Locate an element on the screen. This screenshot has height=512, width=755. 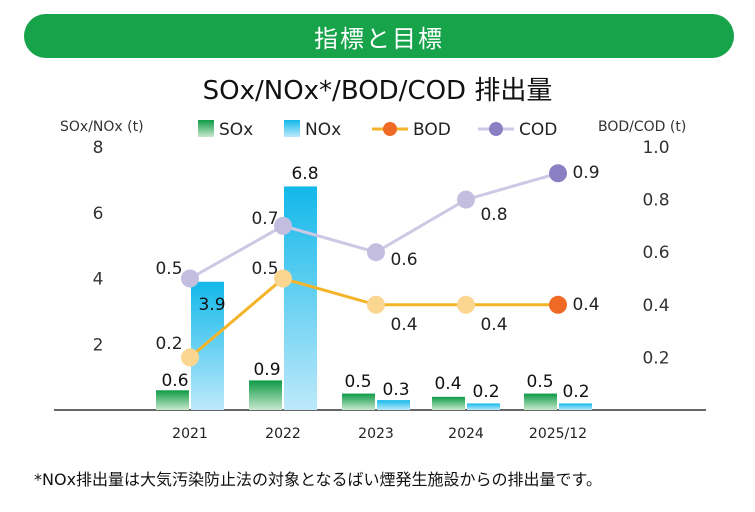
legend-sox-label: SOx is located at coordinates (236, 130).